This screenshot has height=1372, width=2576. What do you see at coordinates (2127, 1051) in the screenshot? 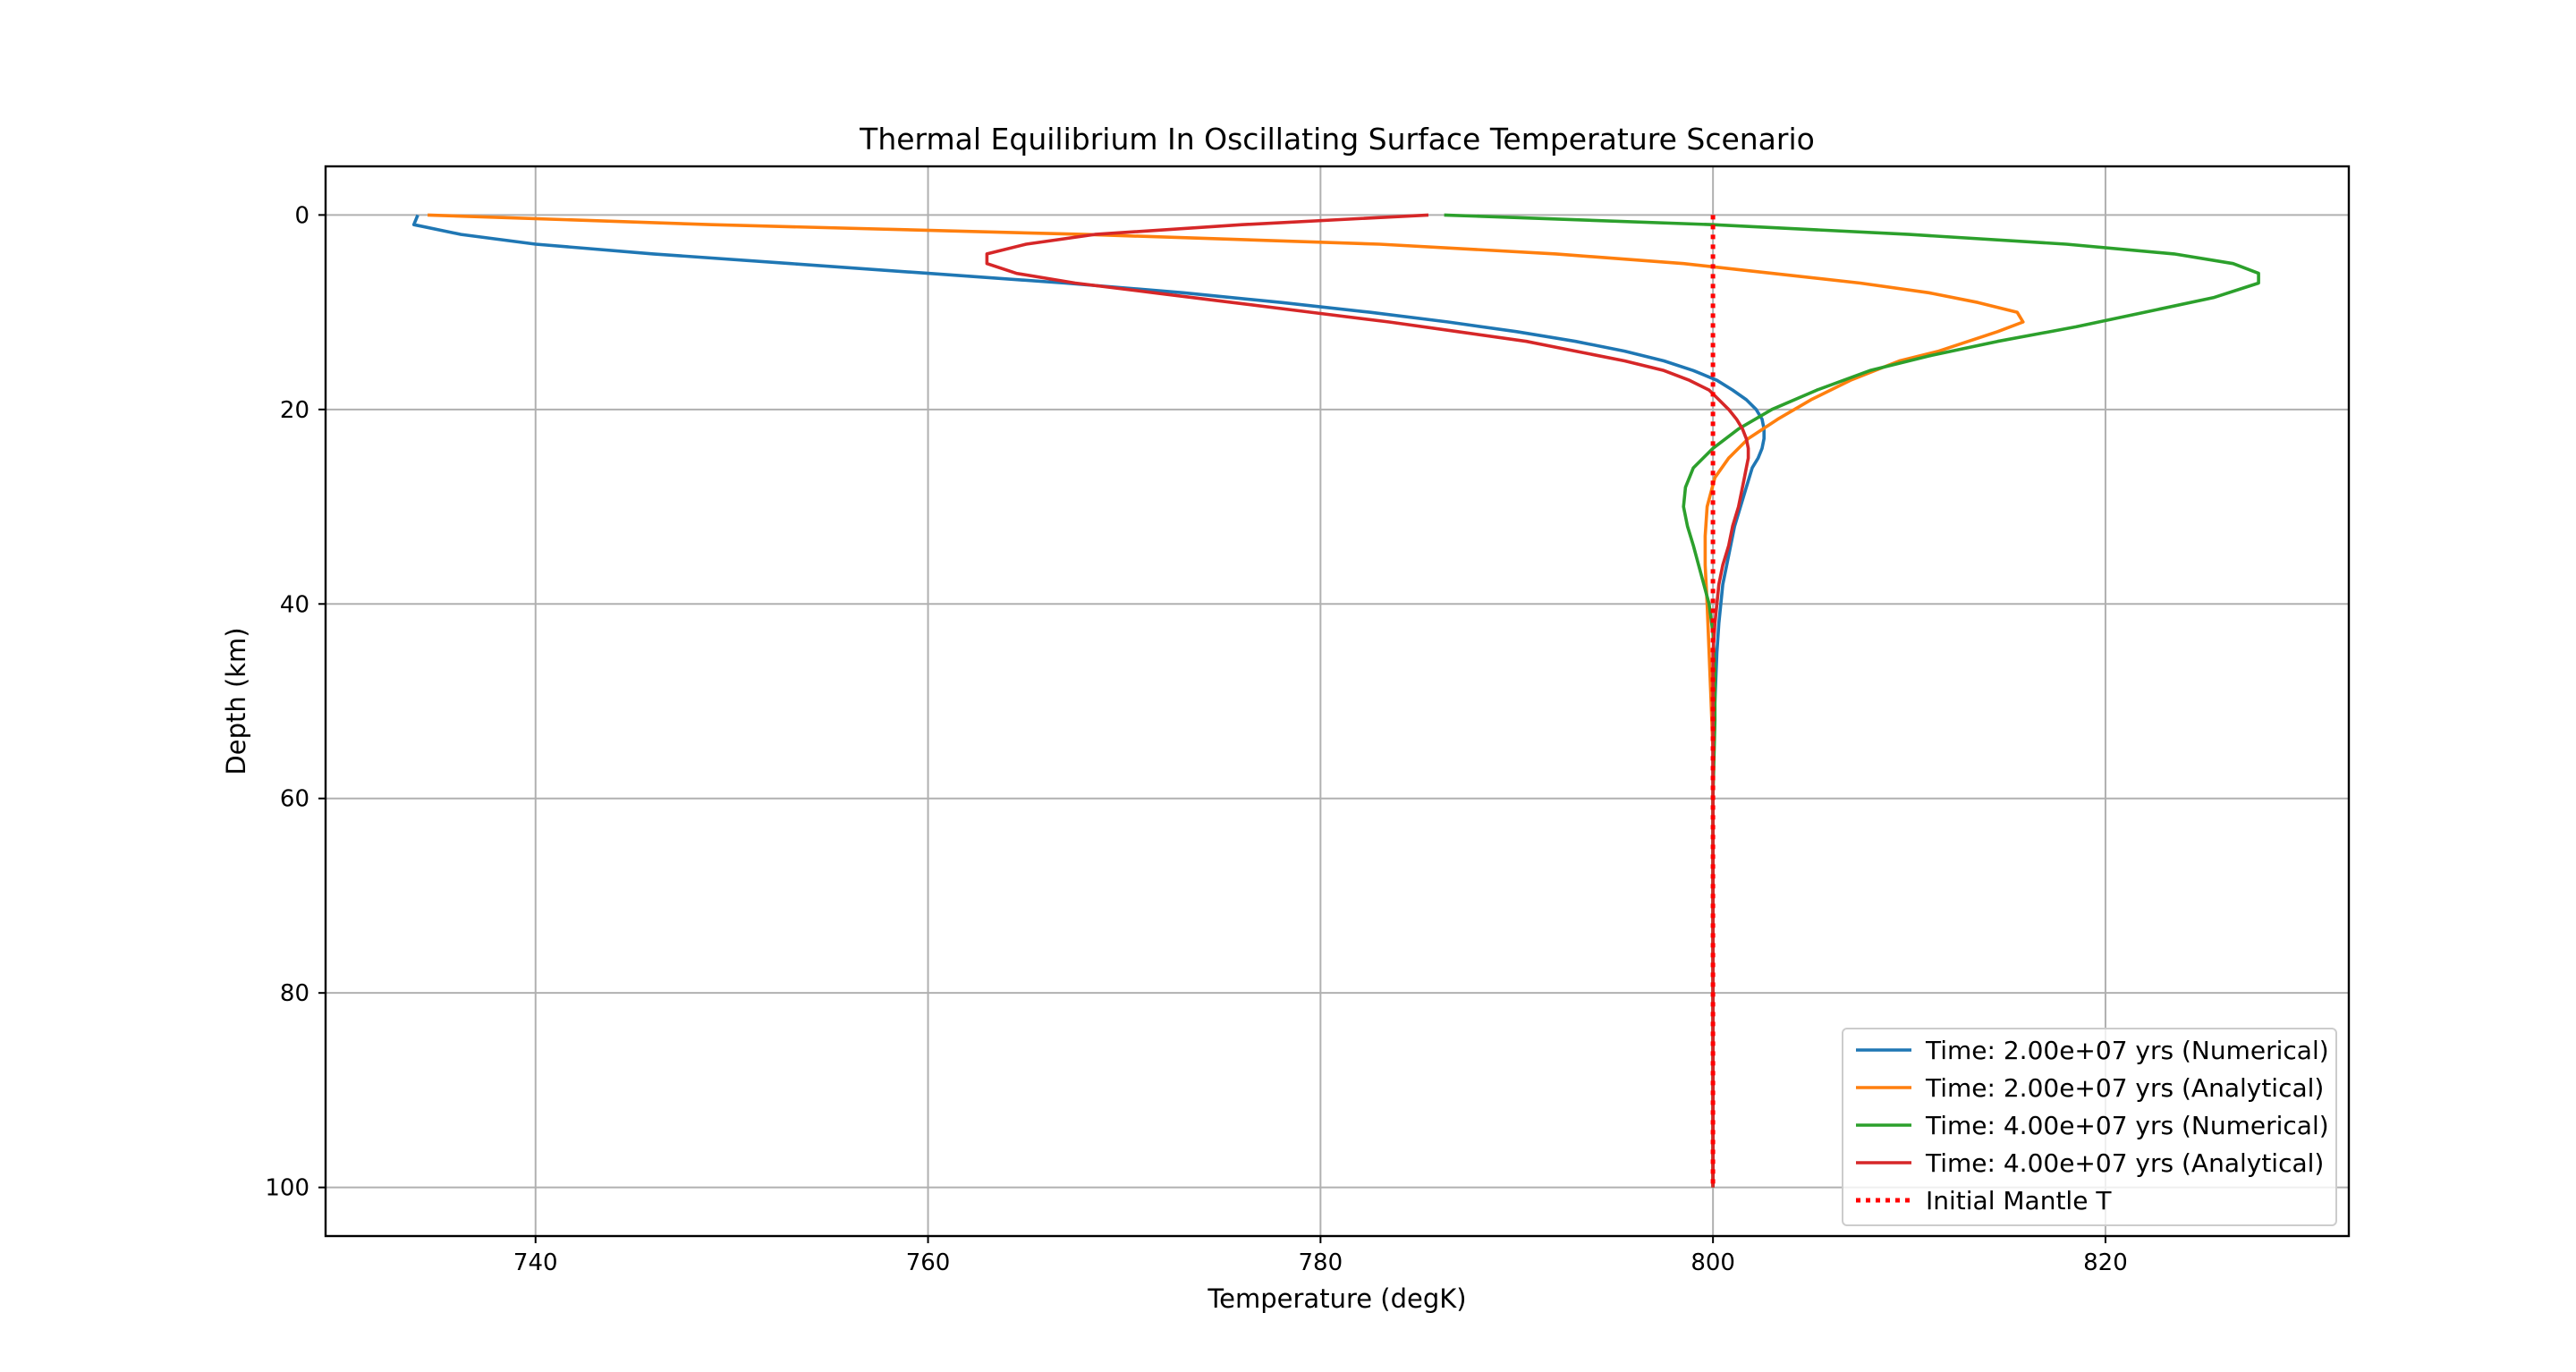
I see `legend-entry-label: Time: 2.00e+07 yrs (Numerical)` at bounding box center [2127, 1051].